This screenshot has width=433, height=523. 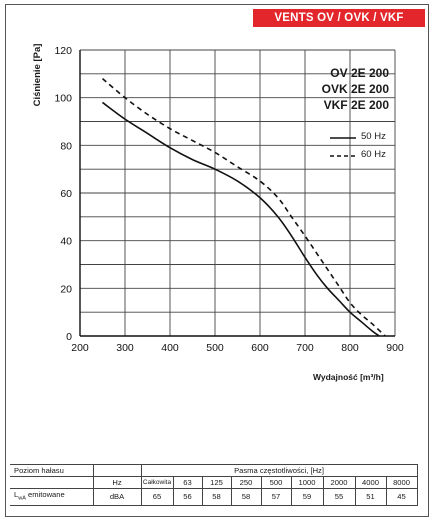 What do you see at coordinates (52, 470) in the screenshot?
I see `noise-table-title: Poziom hałasu` at bounding box center [52, 470].